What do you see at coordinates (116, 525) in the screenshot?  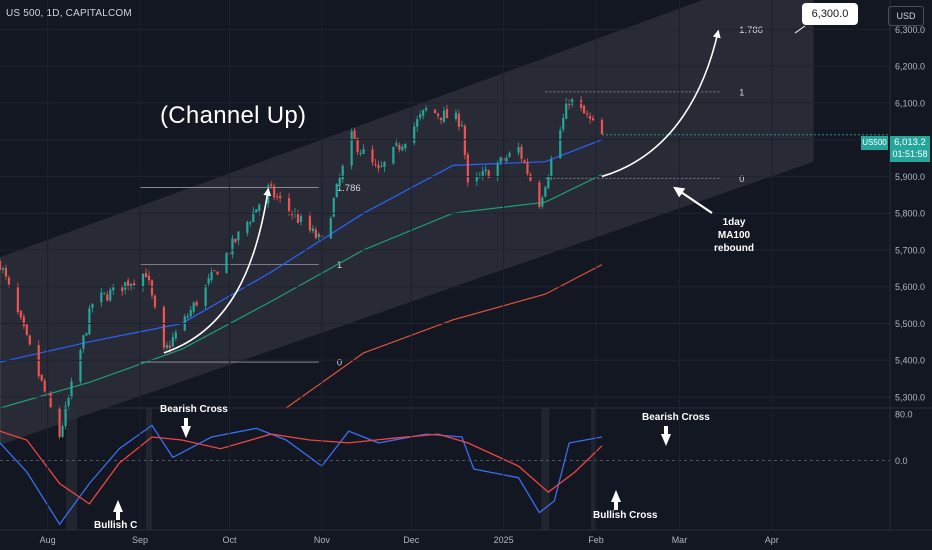 I see `bullish-cross-label-left: Bullish C` at bounding box center [116, 525].